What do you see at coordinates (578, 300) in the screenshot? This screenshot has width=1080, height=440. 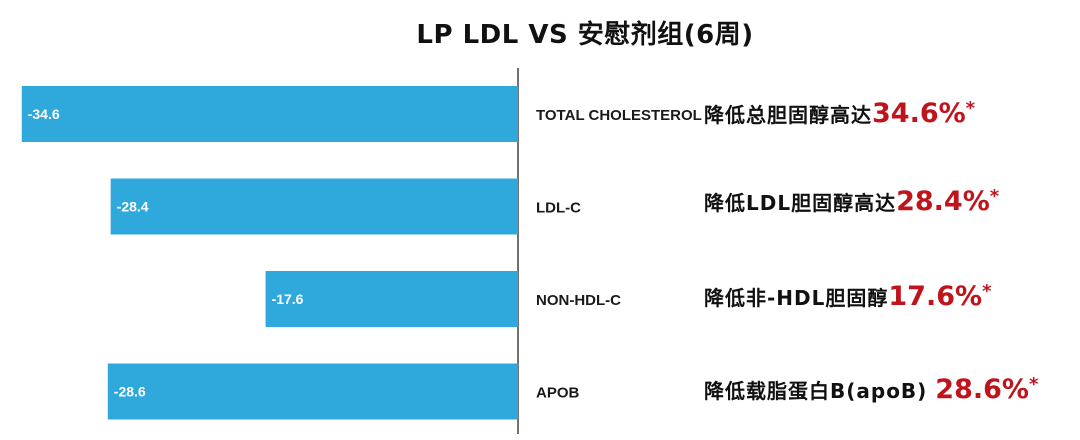 I see `category-label: NON-HDL-C` at bounding box center [578, 300].